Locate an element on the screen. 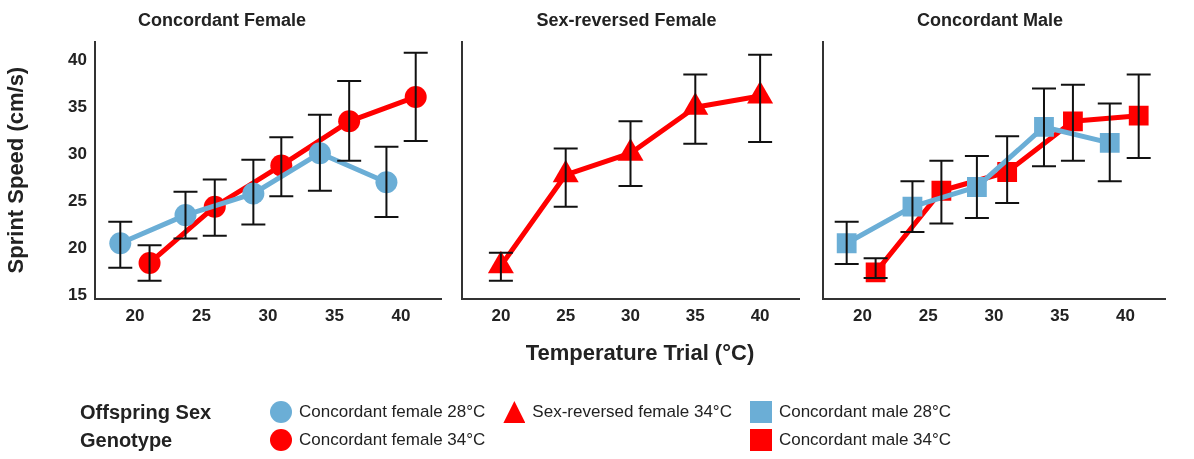 The height and width of the screenshot is (459, 1194). legend-label: Concordant female 34°C is located at coordinates (392, 440).